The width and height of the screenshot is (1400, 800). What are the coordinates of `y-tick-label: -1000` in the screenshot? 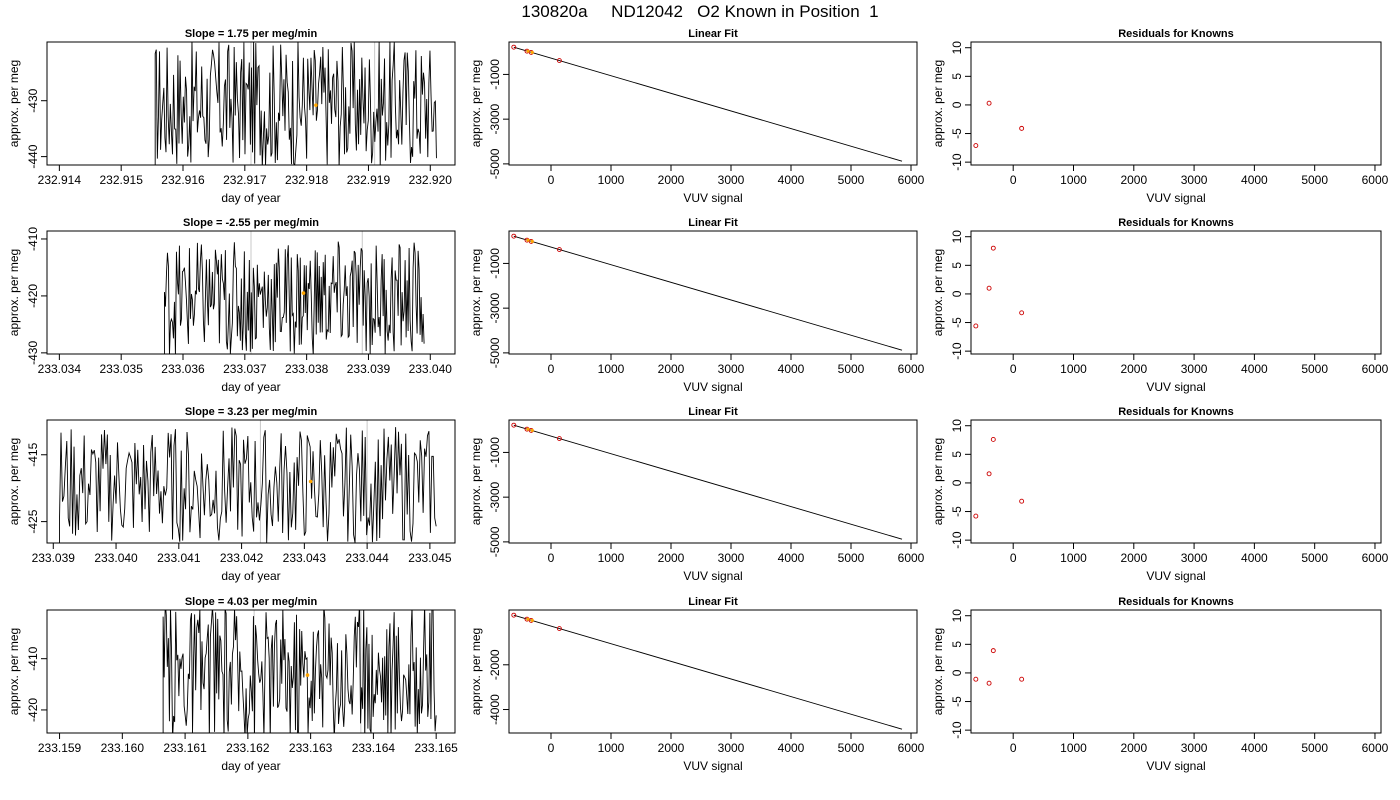 It's located at (495, 452).